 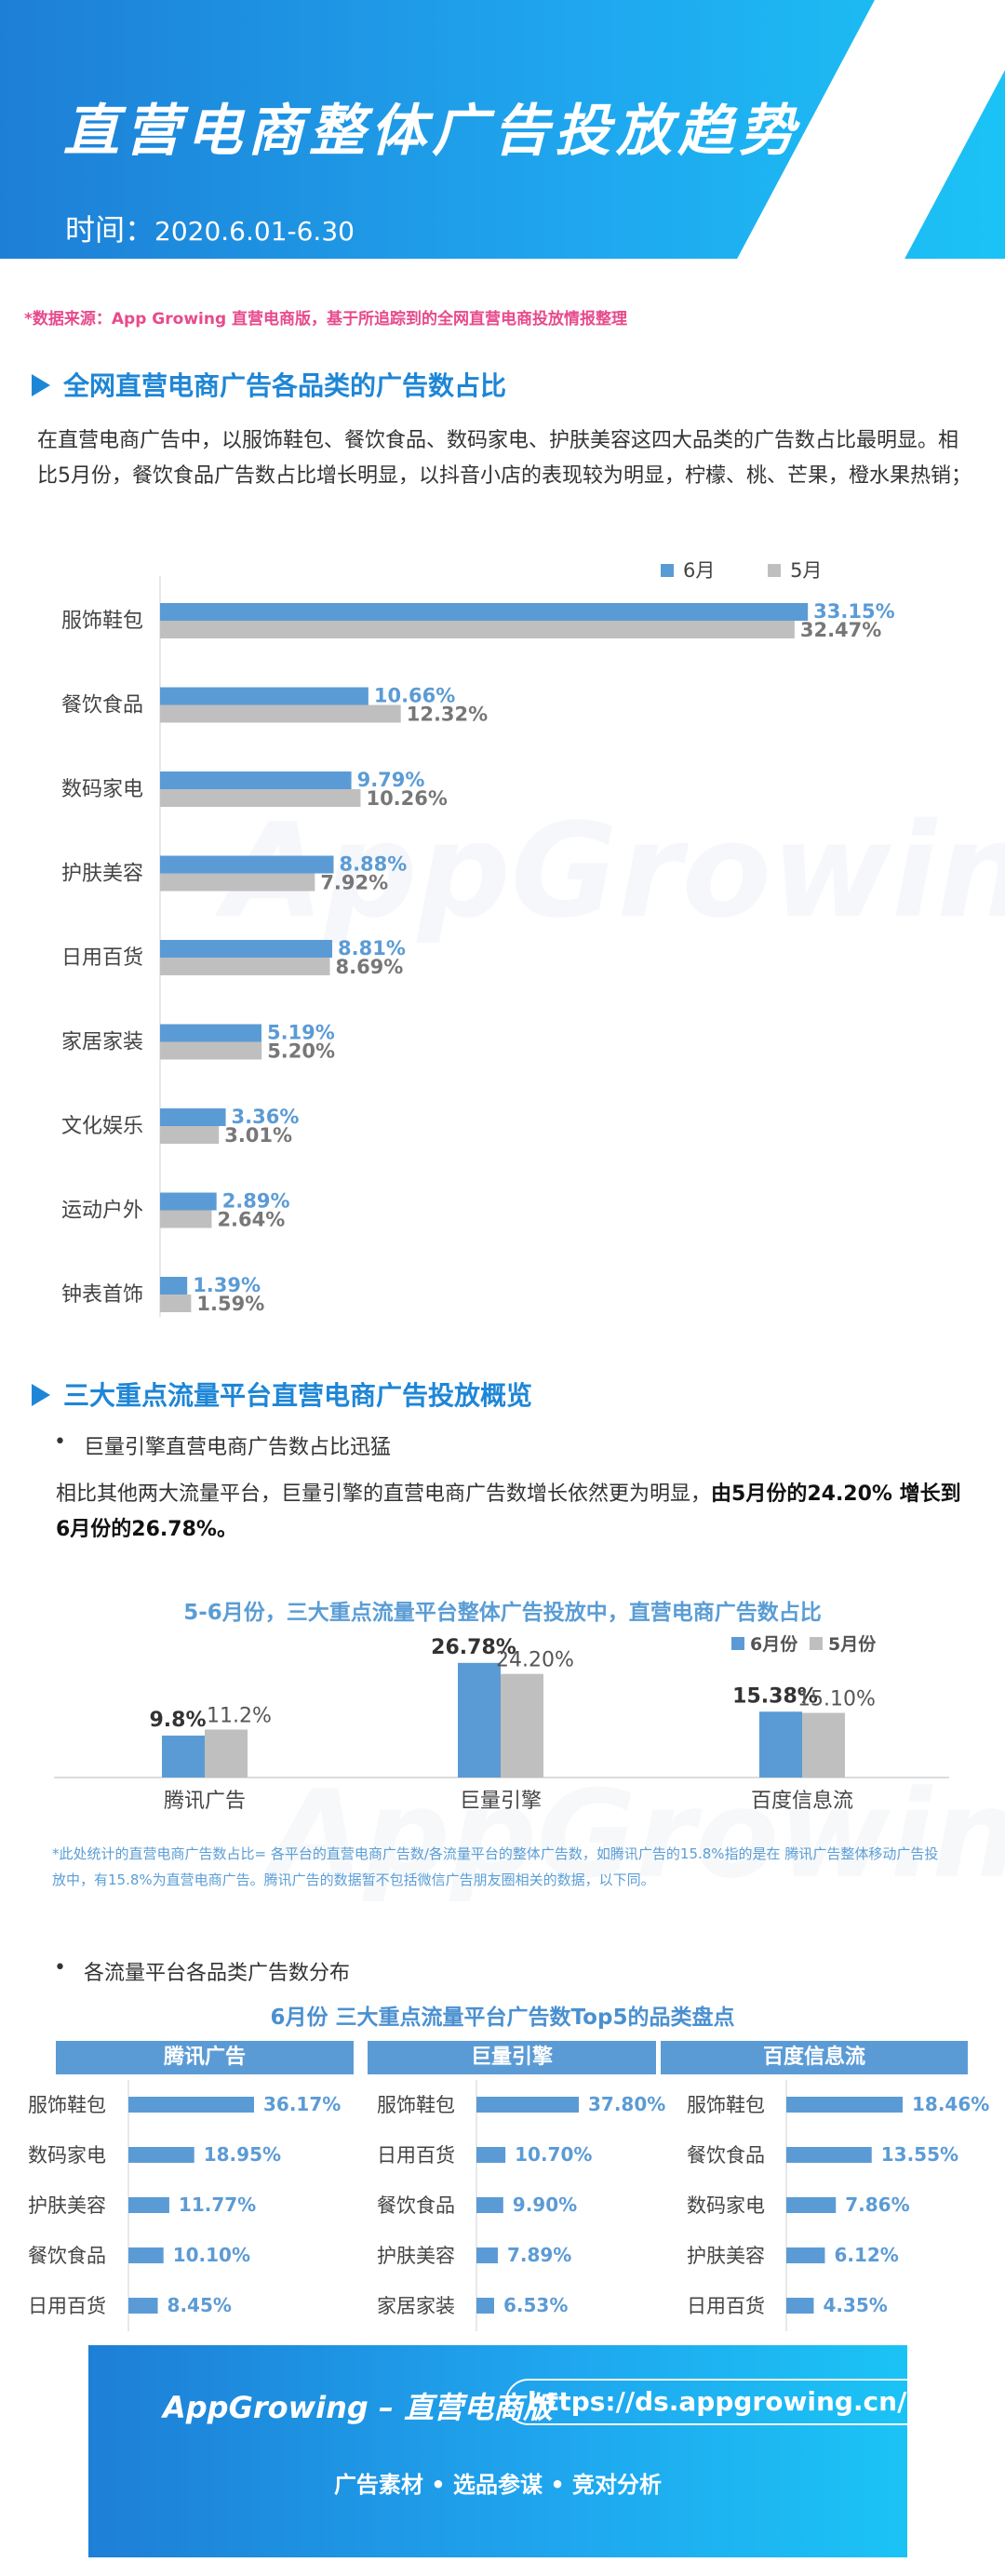 What do you see at coordinates (473, 1647) in the screenshot?
I see `data-label-june: 26.78%` at bounding box center [473, 1647].